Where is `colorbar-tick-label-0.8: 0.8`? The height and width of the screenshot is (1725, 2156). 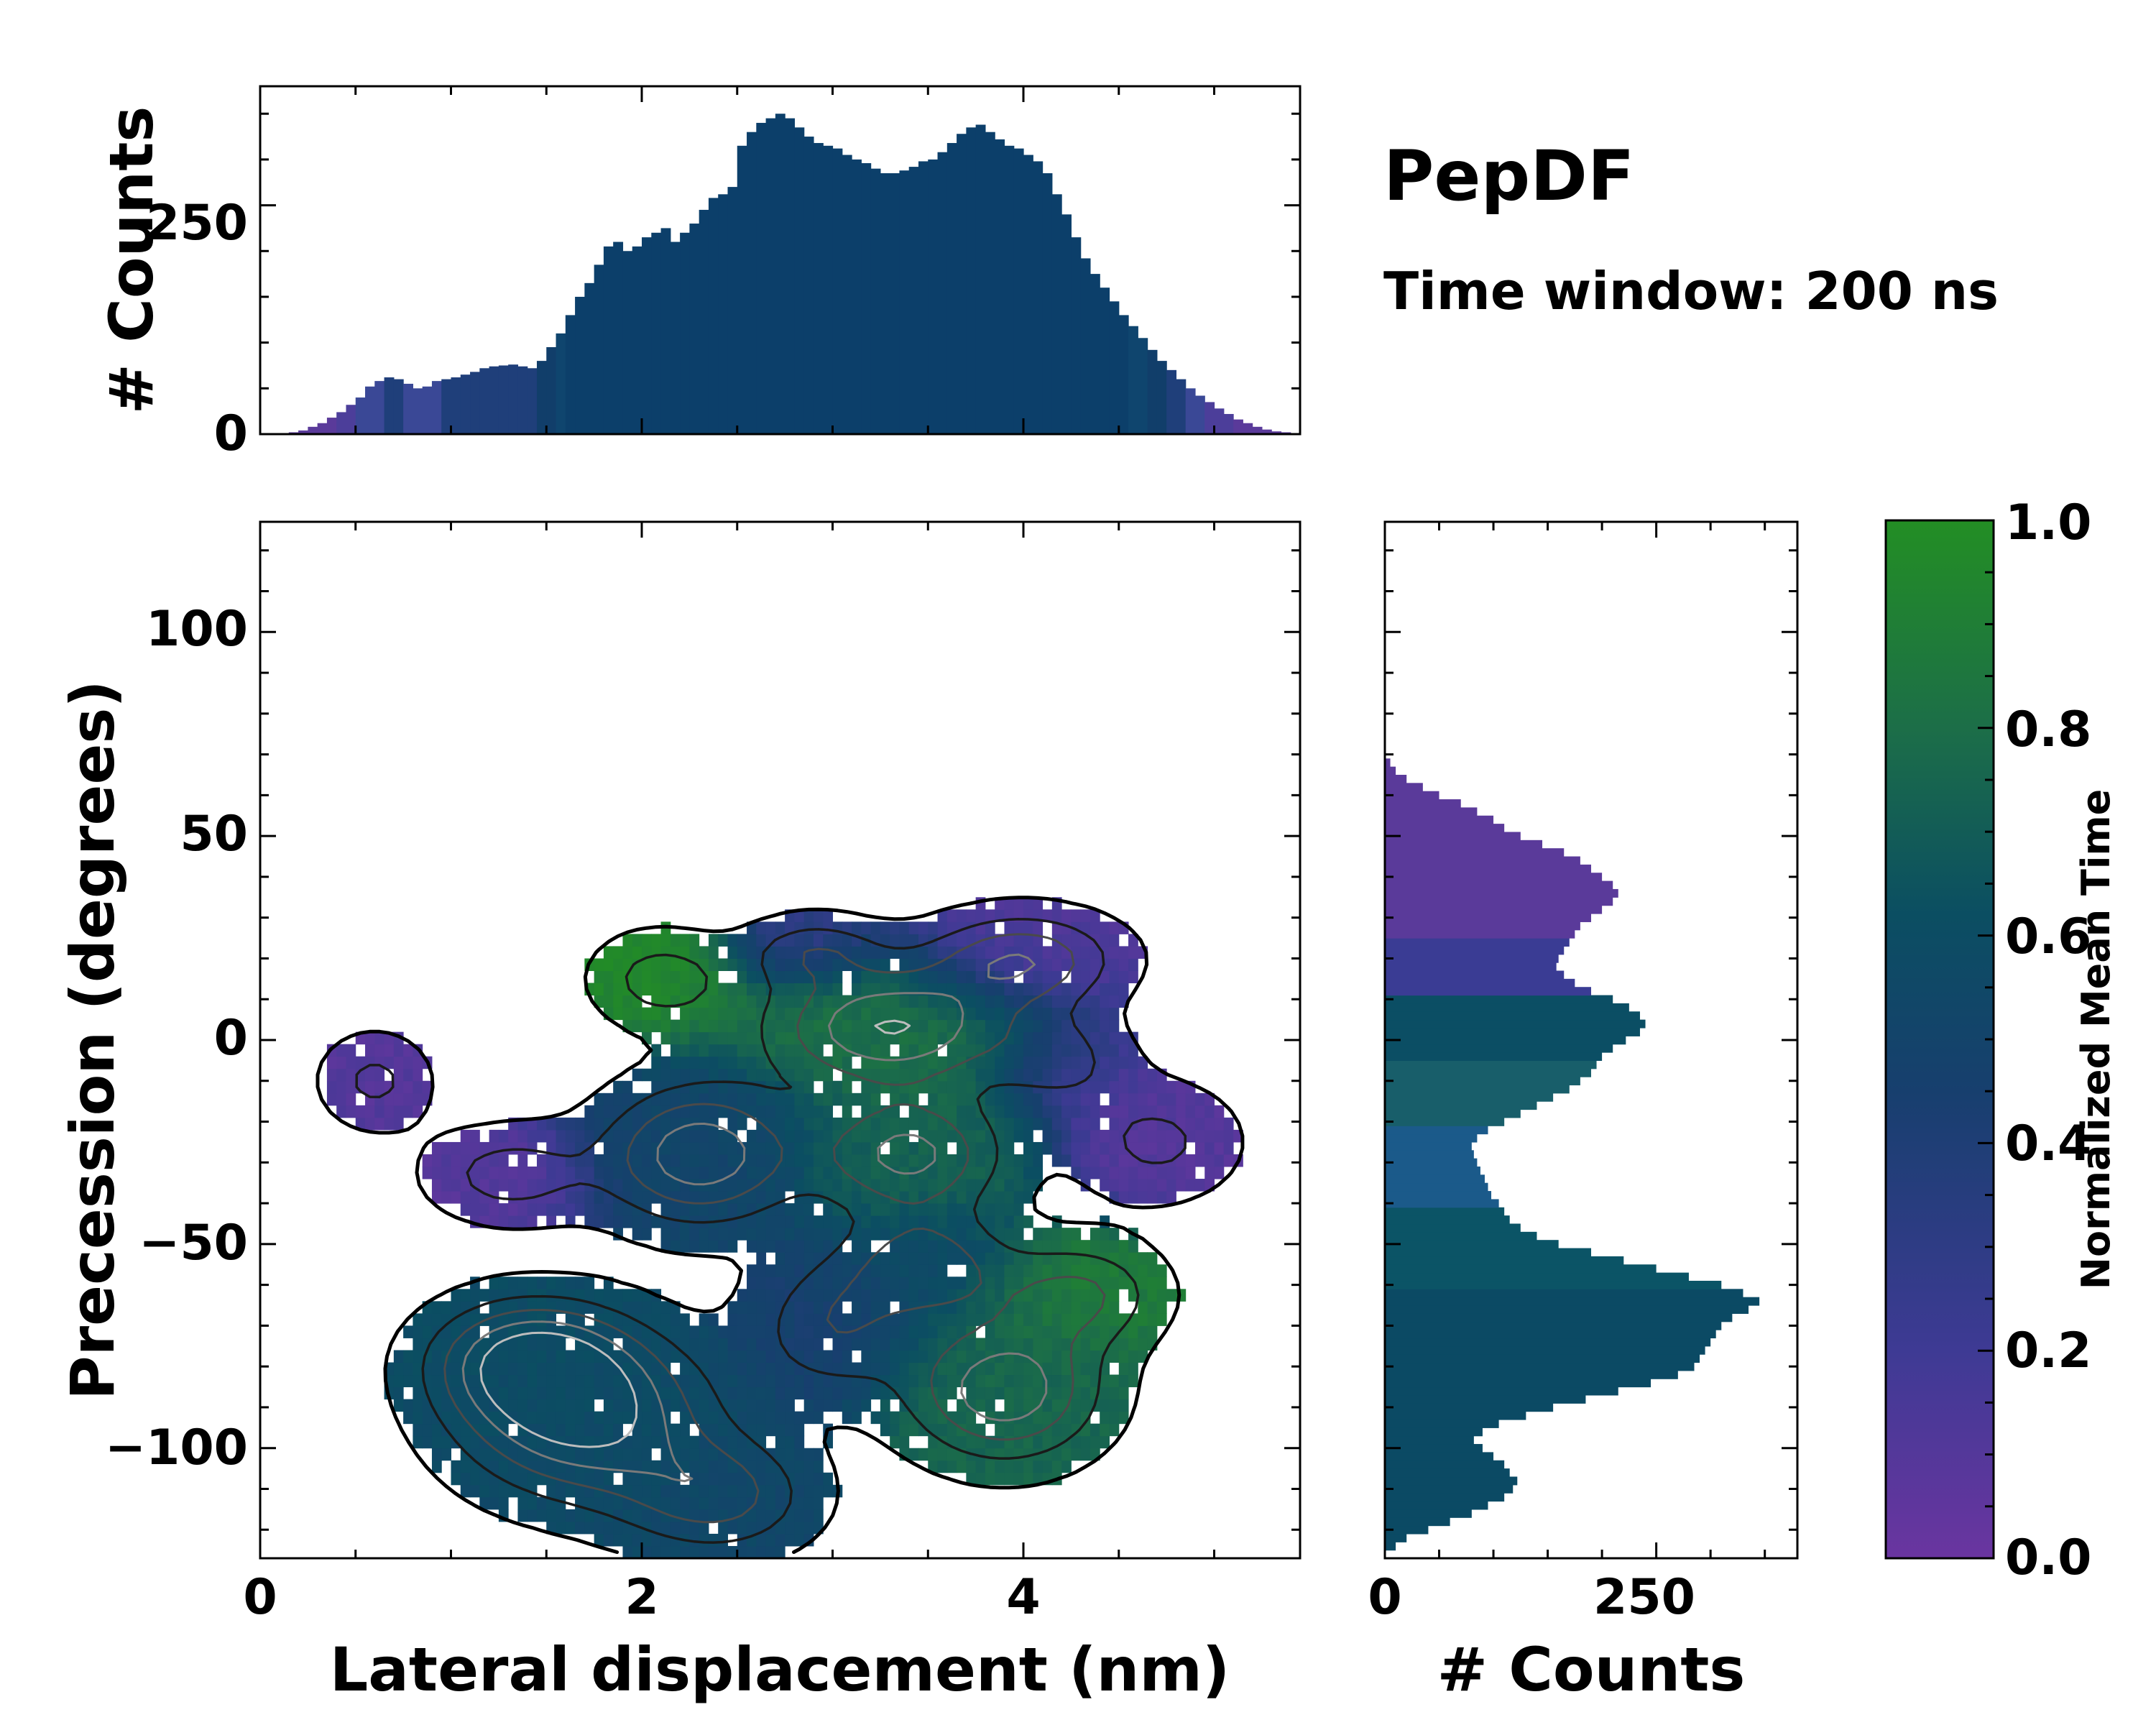 colorbar-tick-label-0.8: 0.8 is located at coordinates (2048, 730).